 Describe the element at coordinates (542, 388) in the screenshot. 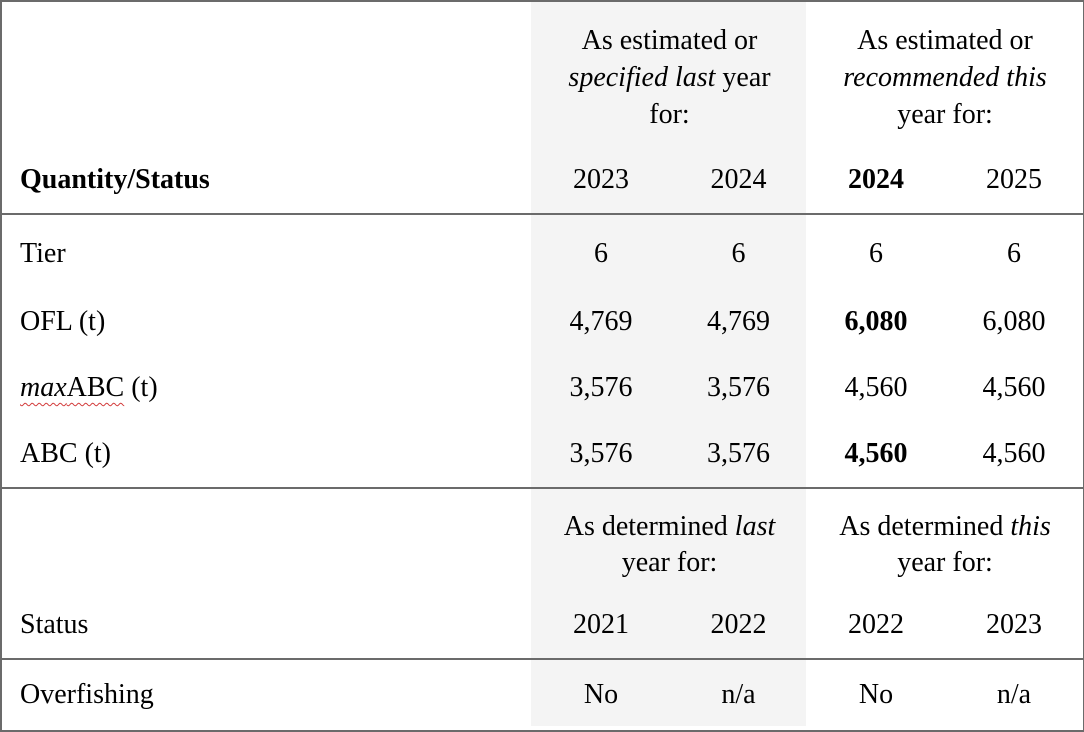

I see `table-row: maxABC (t) 3,576 3,576 4,560 4,560` at that location.